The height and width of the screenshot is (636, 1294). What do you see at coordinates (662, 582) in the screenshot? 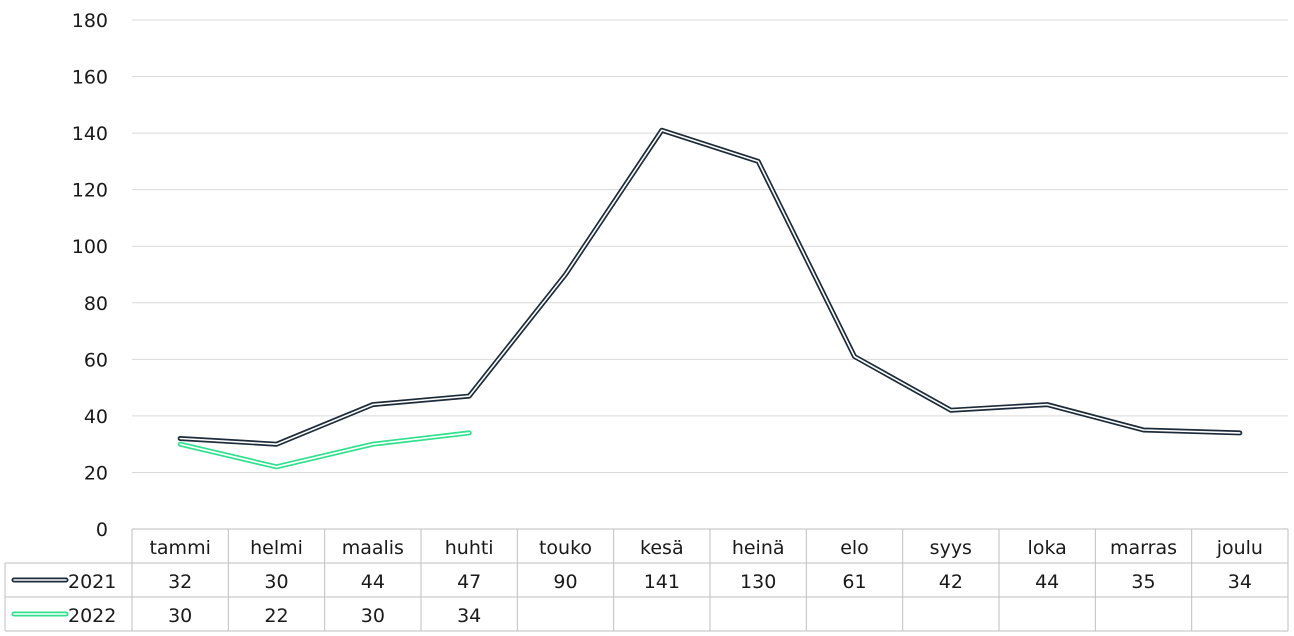
I see `data-label: 141` at bounding box center [662, 582].